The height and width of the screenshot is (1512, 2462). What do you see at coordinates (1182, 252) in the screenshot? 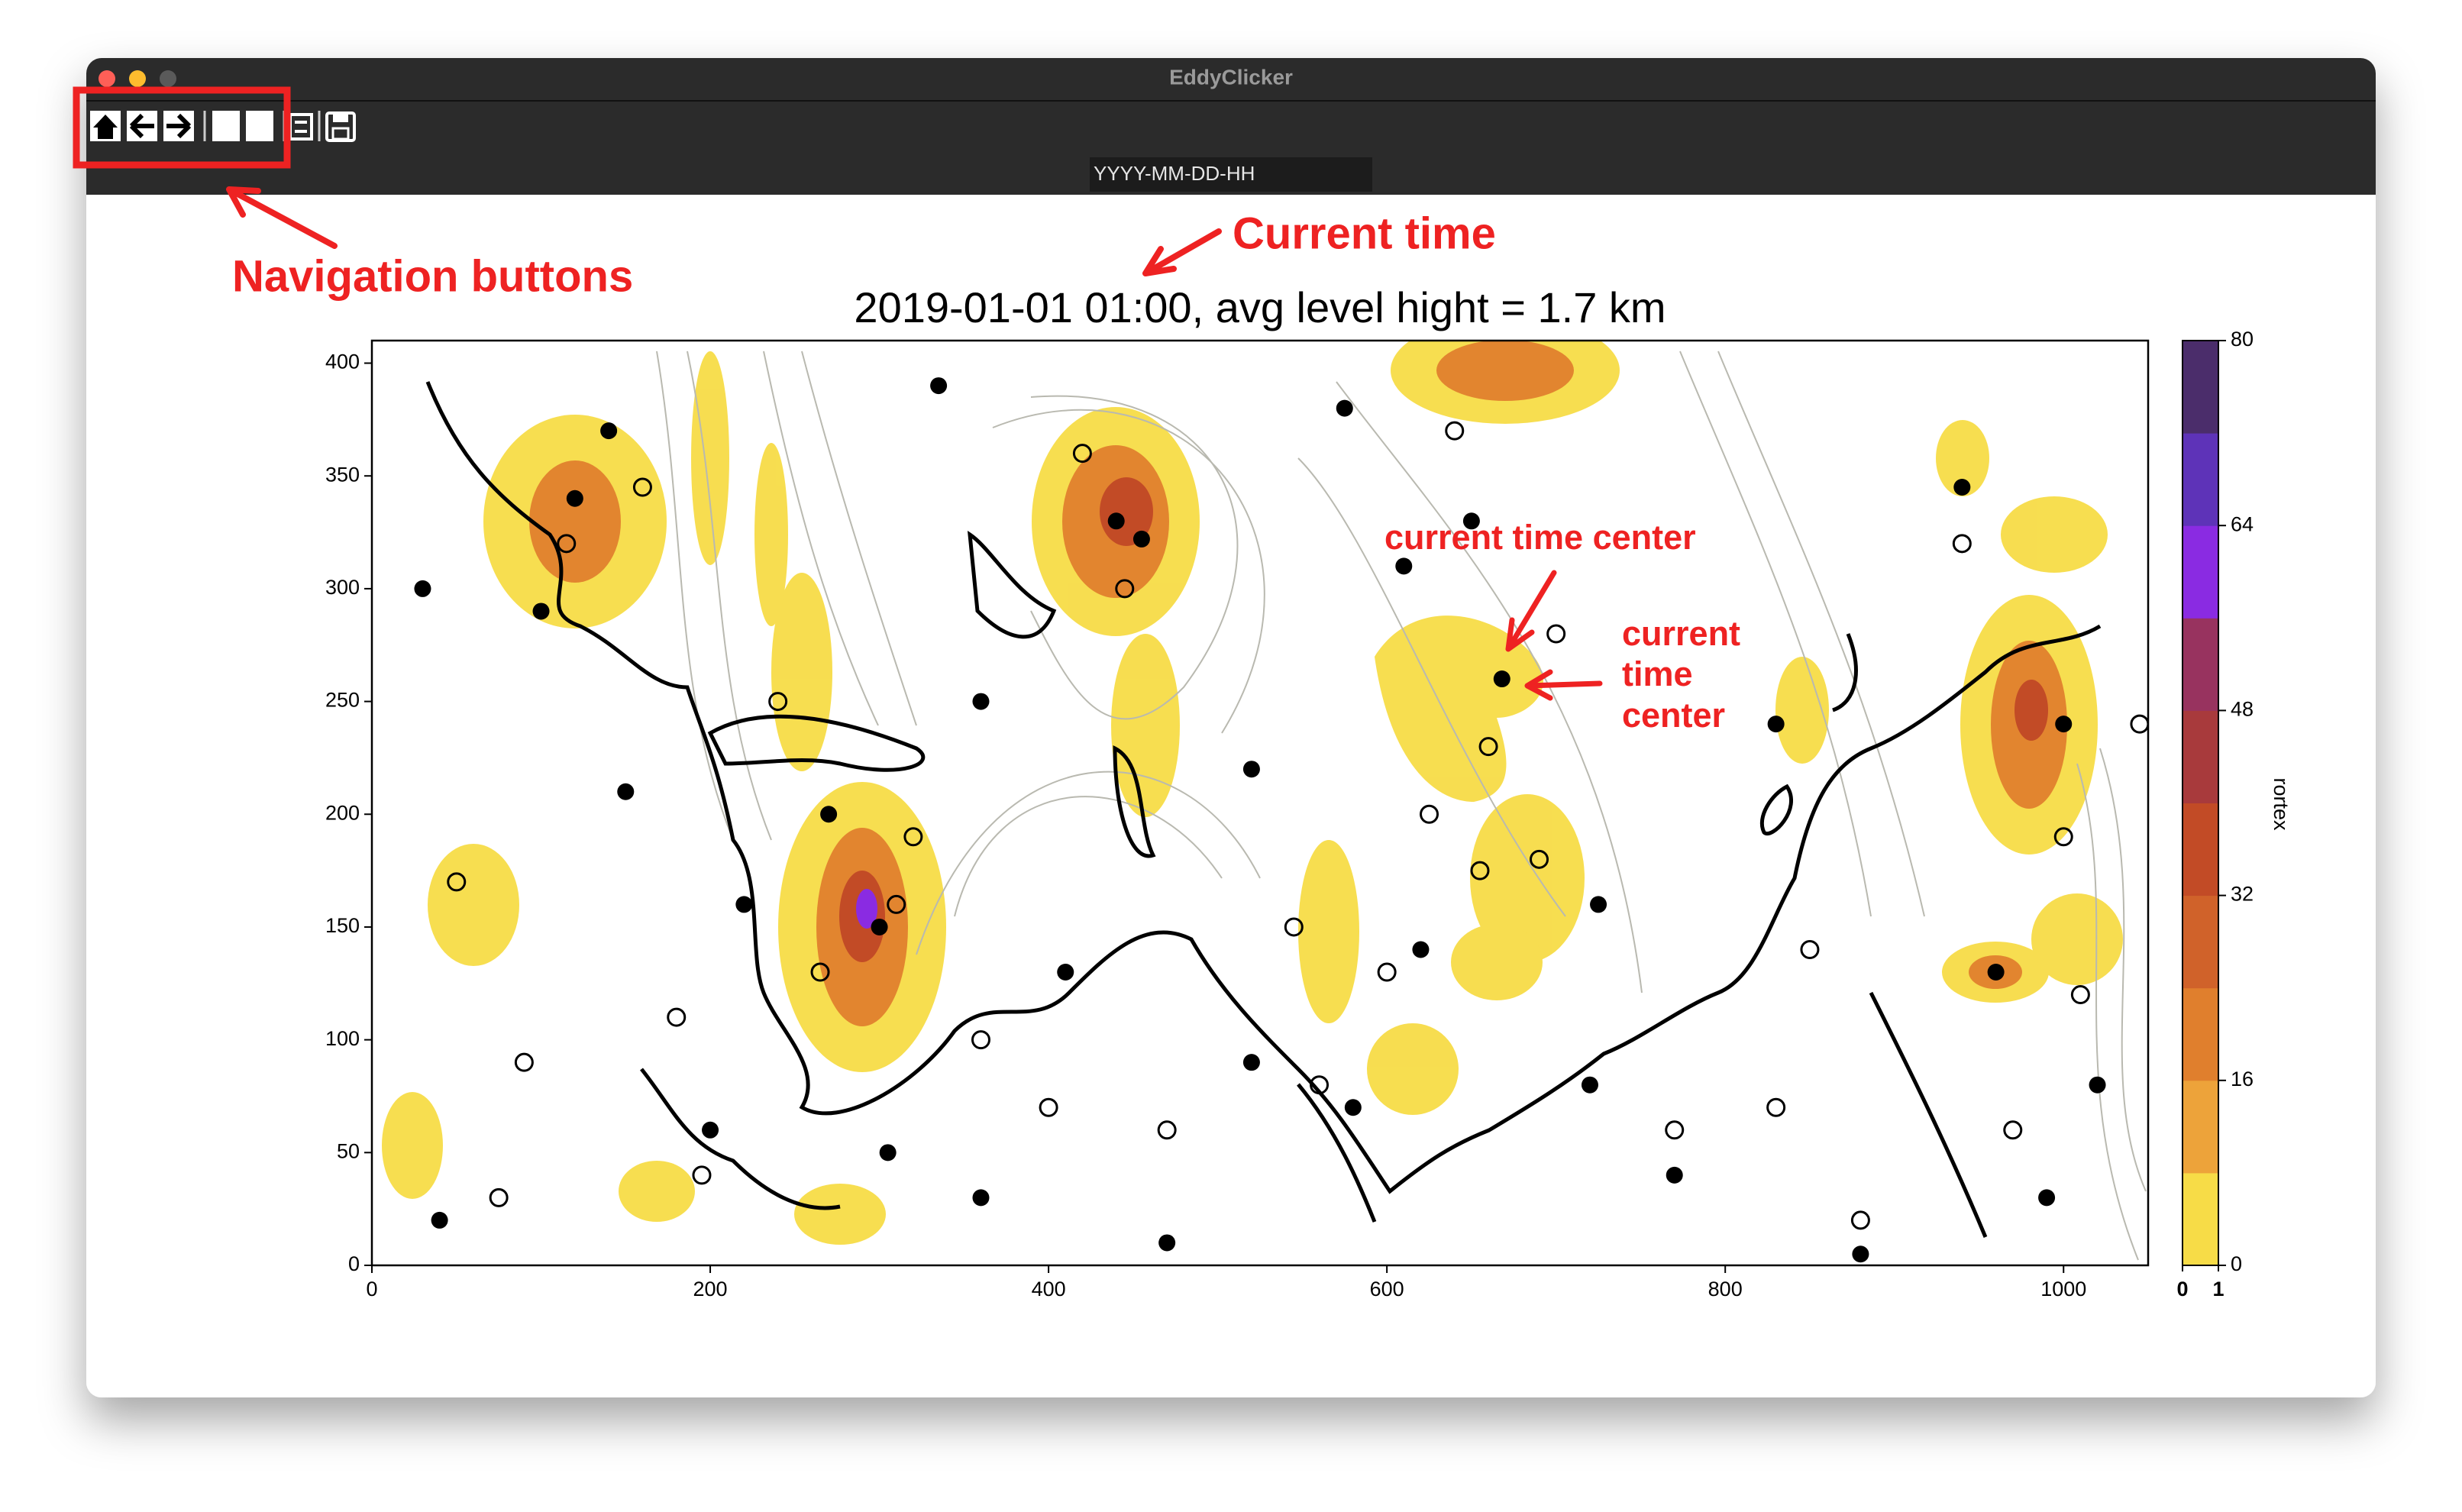
I see `current-time-arrow` at bounding box center [1182, 252].